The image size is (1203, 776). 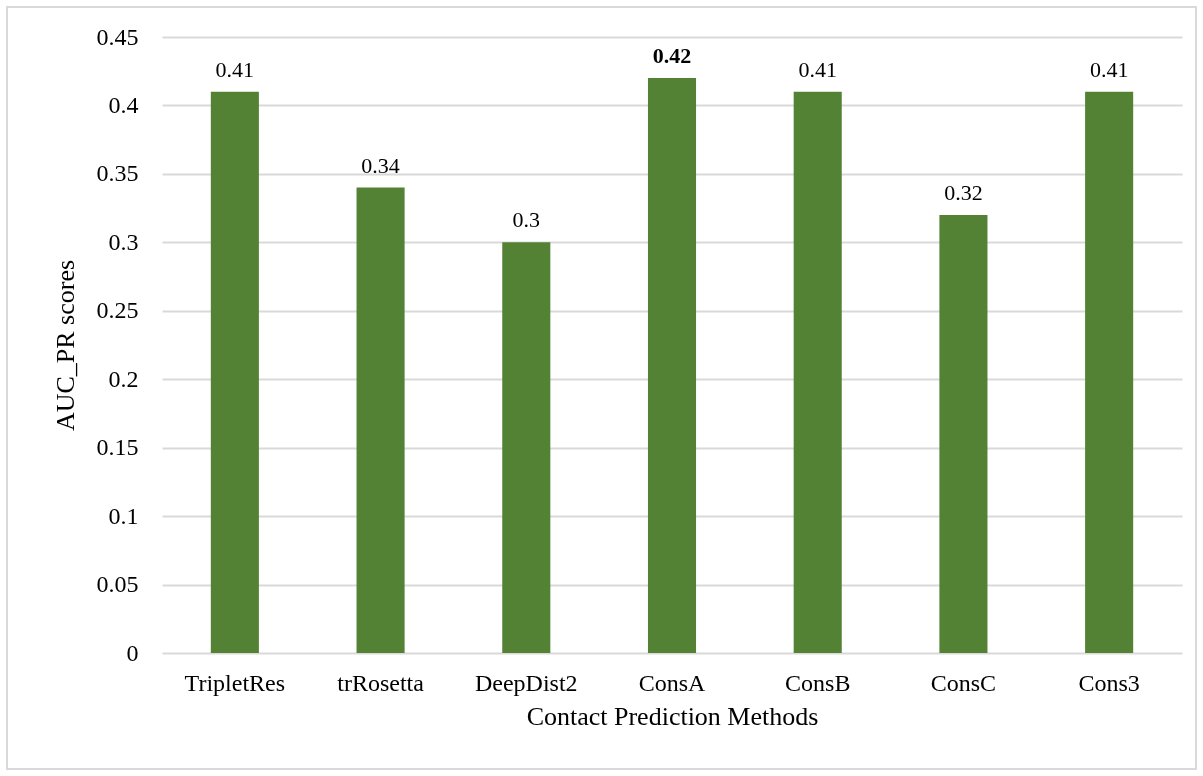 What do you see at coordinates (380, 165) in the screenshot?
I see `data-label: 0.34` at bounding box center [380, 165].